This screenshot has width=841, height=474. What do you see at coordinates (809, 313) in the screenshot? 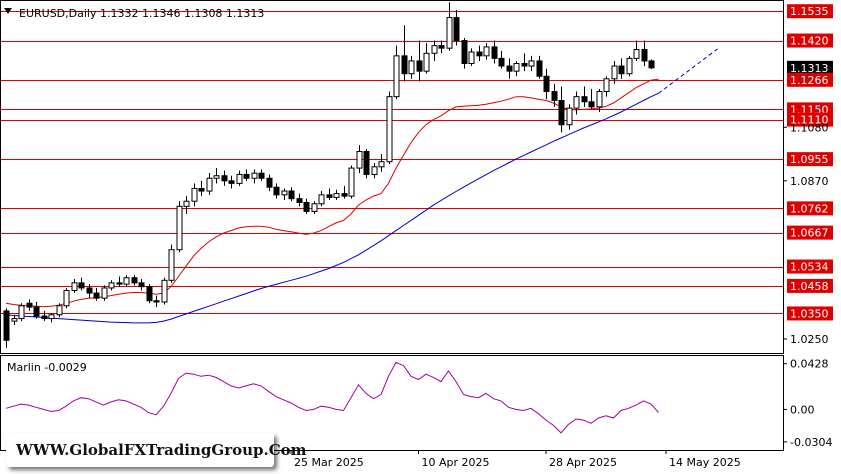
I see `price-tick-label: 1.0350` at bounding box center [809, 313].